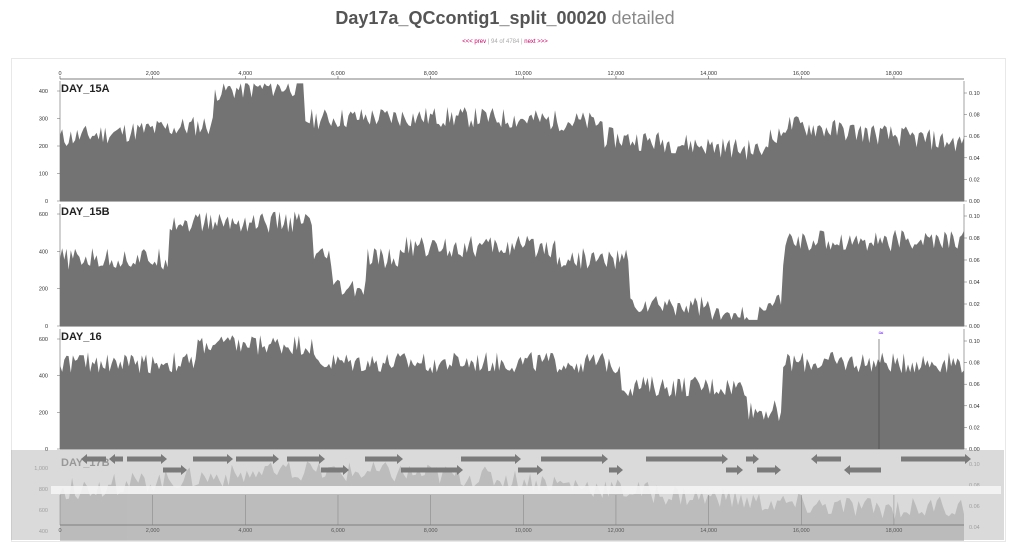 The height and width of the screenshot is (545, 1010). Describe the element at coordinates (474, 42) in the screenshot. I see `prev-link: <<< prev` at that location.